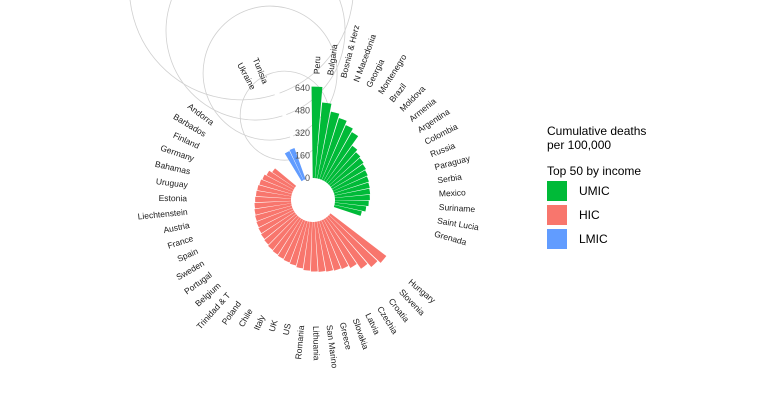 Image resolution: width=770 pixels, height=404 pixels. Describe the element at coordinates (317, 132) in the screenshot. I see `bar-peru` at that location.